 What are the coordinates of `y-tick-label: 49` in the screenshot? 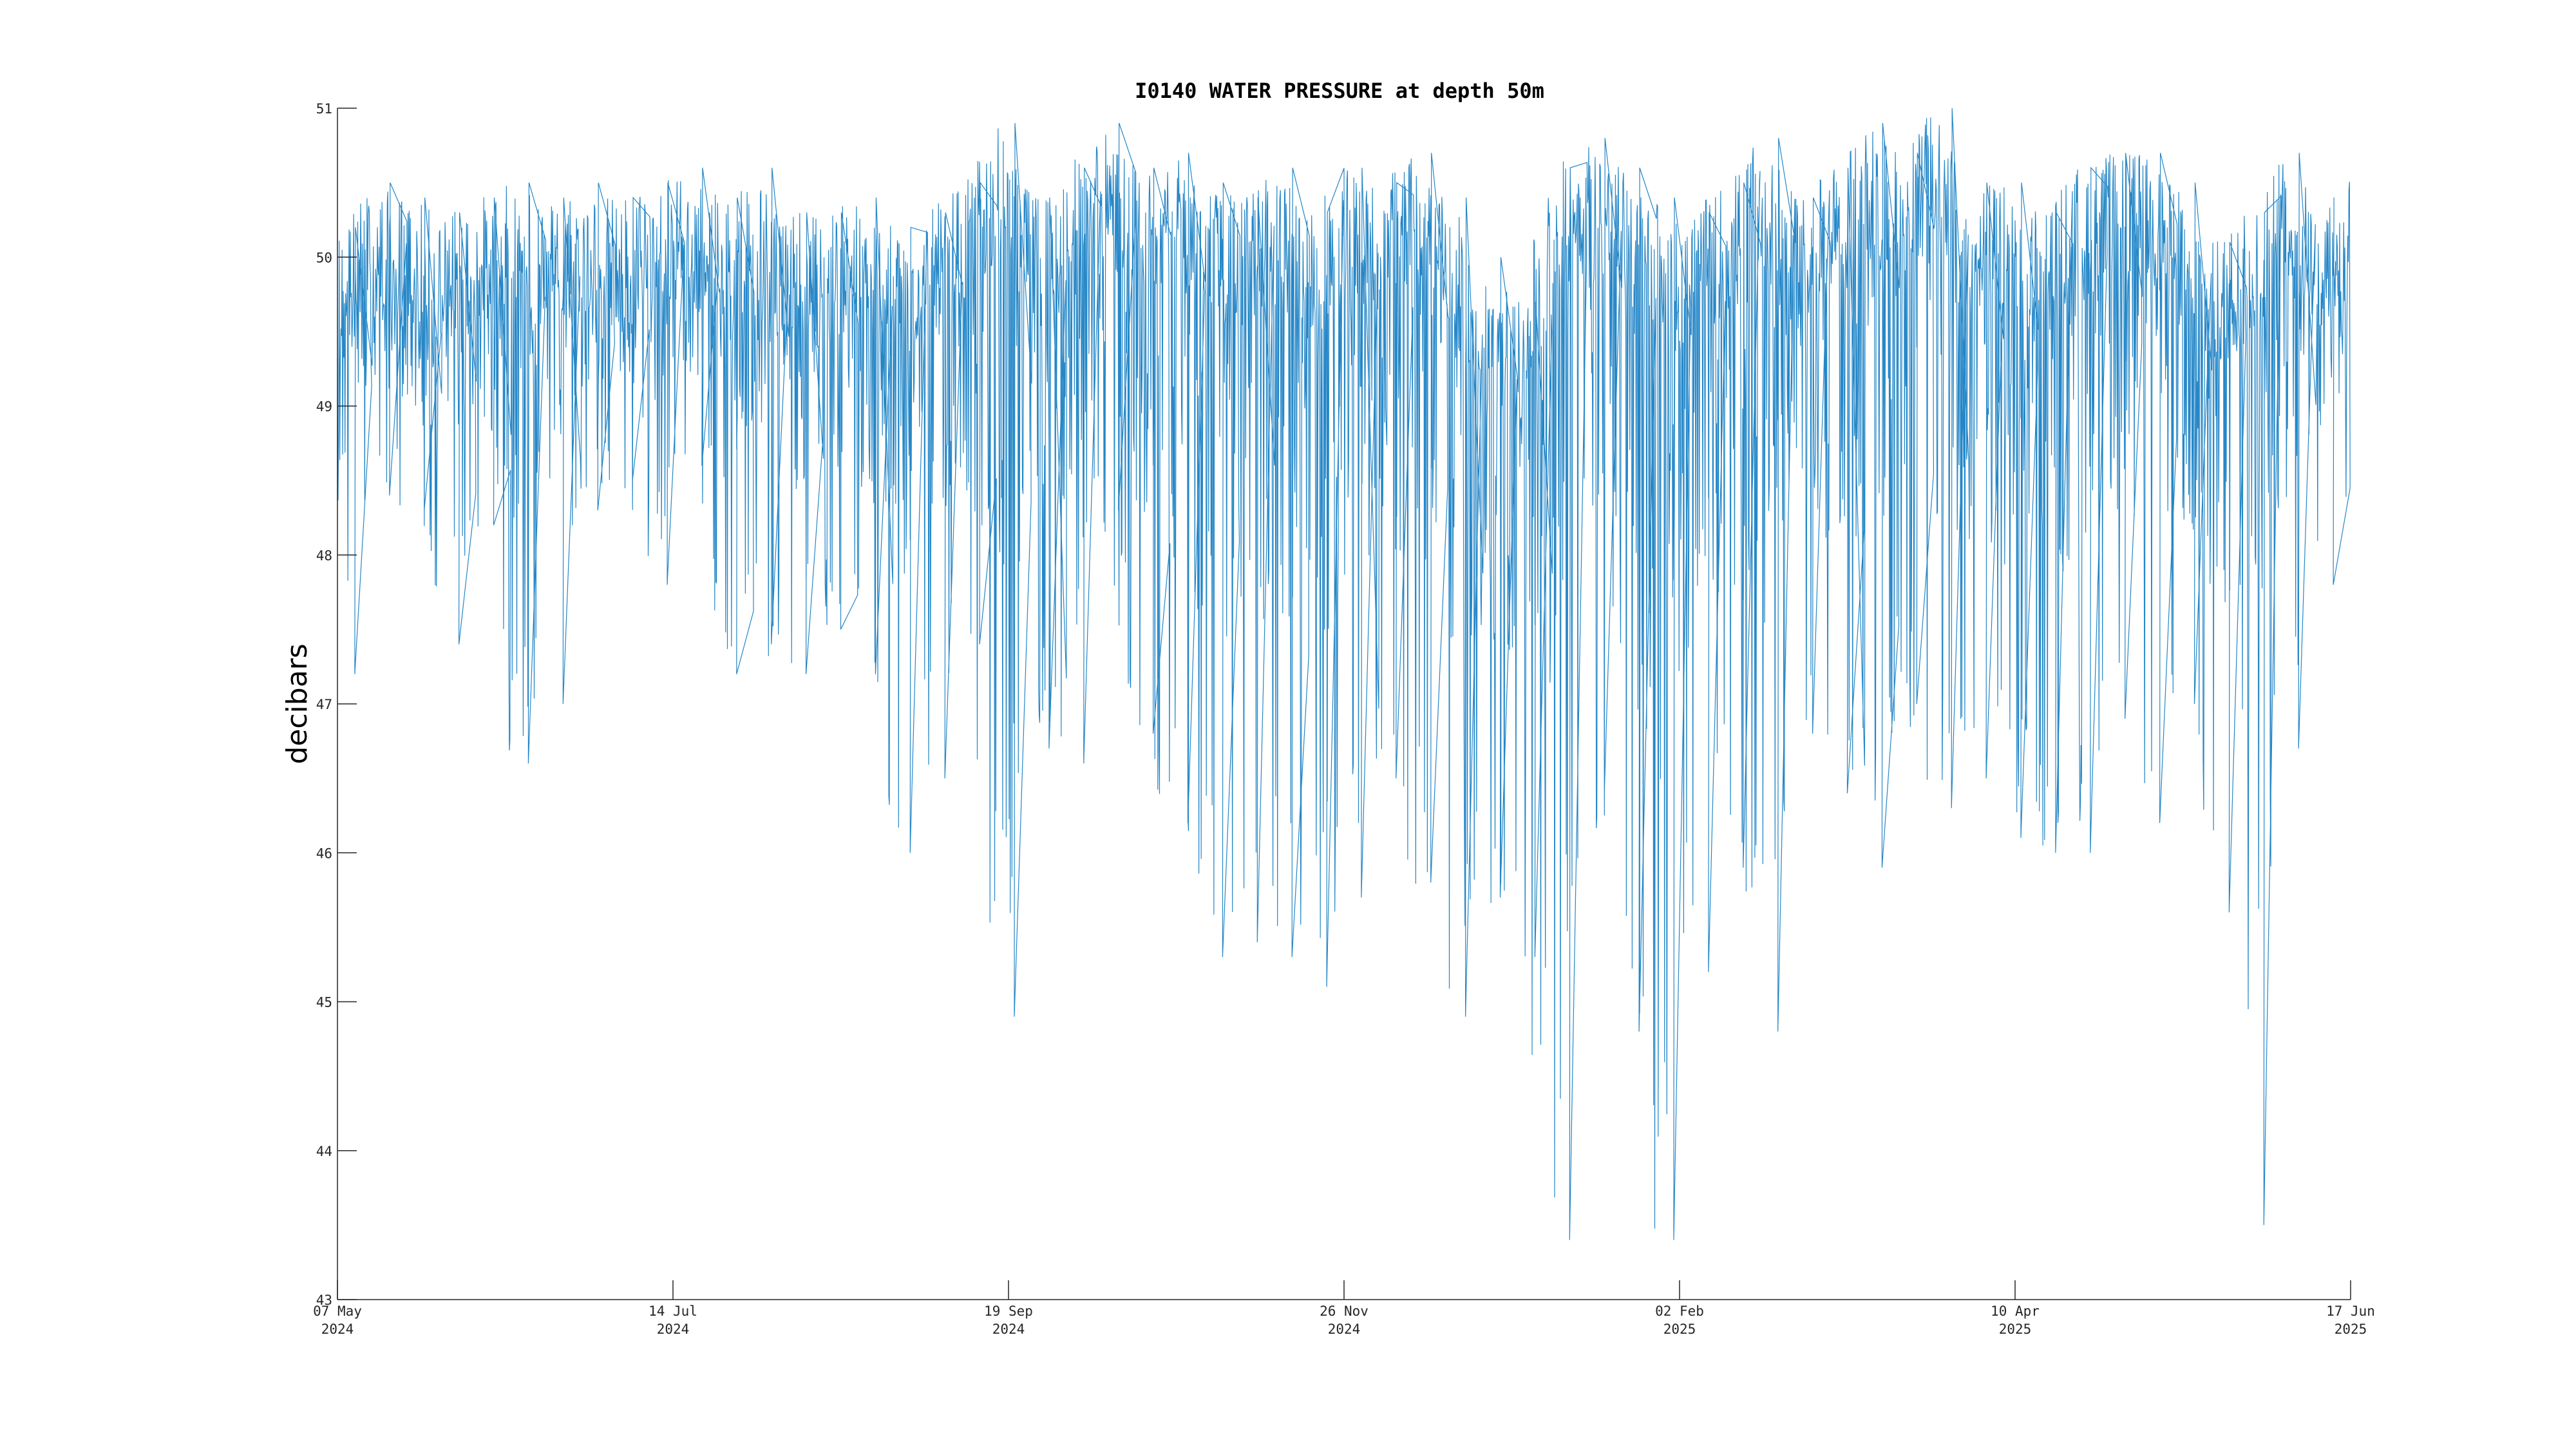 It's located at (324, 407).